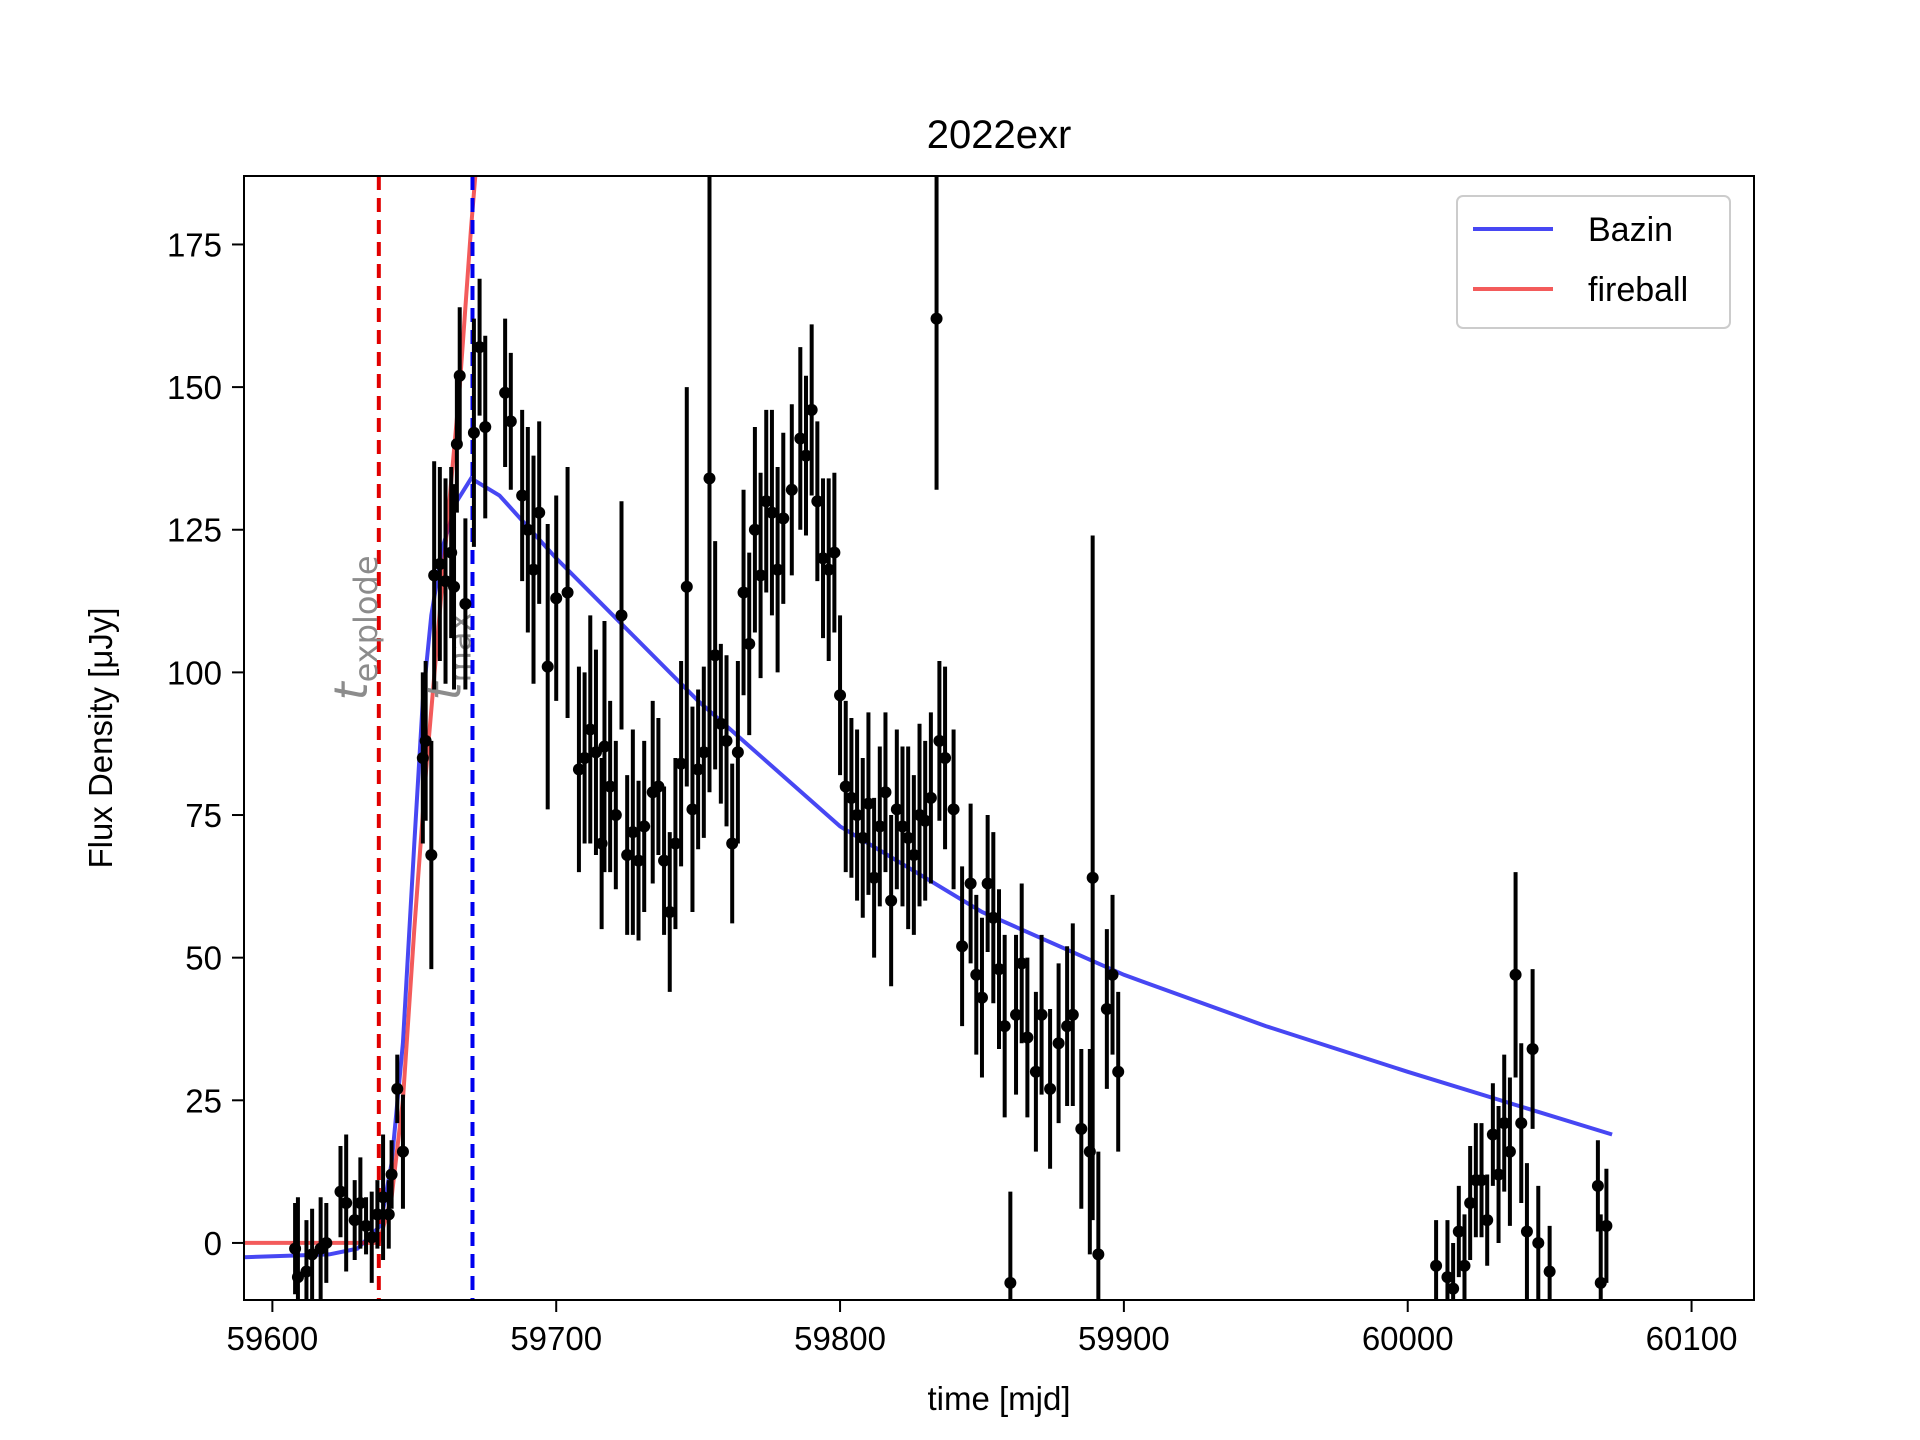  What do you see at coordinates (194, 244) in the screenshot?
I see `y-tick-label-7: 175` at bounding box center [194, 244].